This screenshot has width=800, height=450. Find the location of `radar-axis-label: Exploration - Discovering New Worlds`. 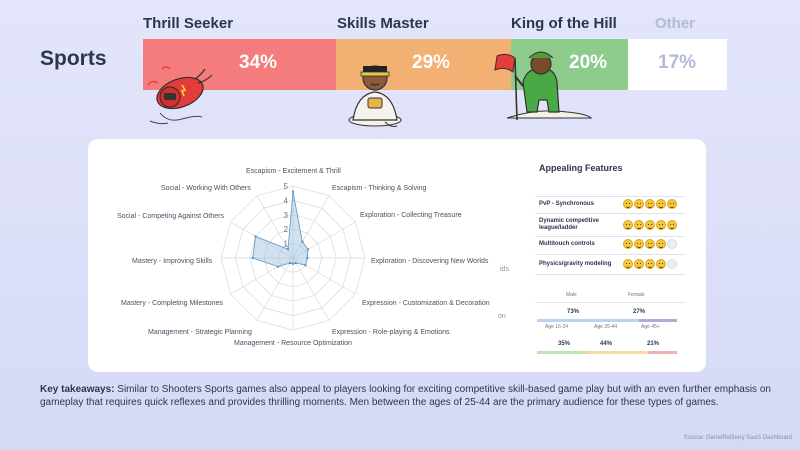

radar-axis-label: Exploration - Discovering New Worlds is located at coordinates (430, 261).